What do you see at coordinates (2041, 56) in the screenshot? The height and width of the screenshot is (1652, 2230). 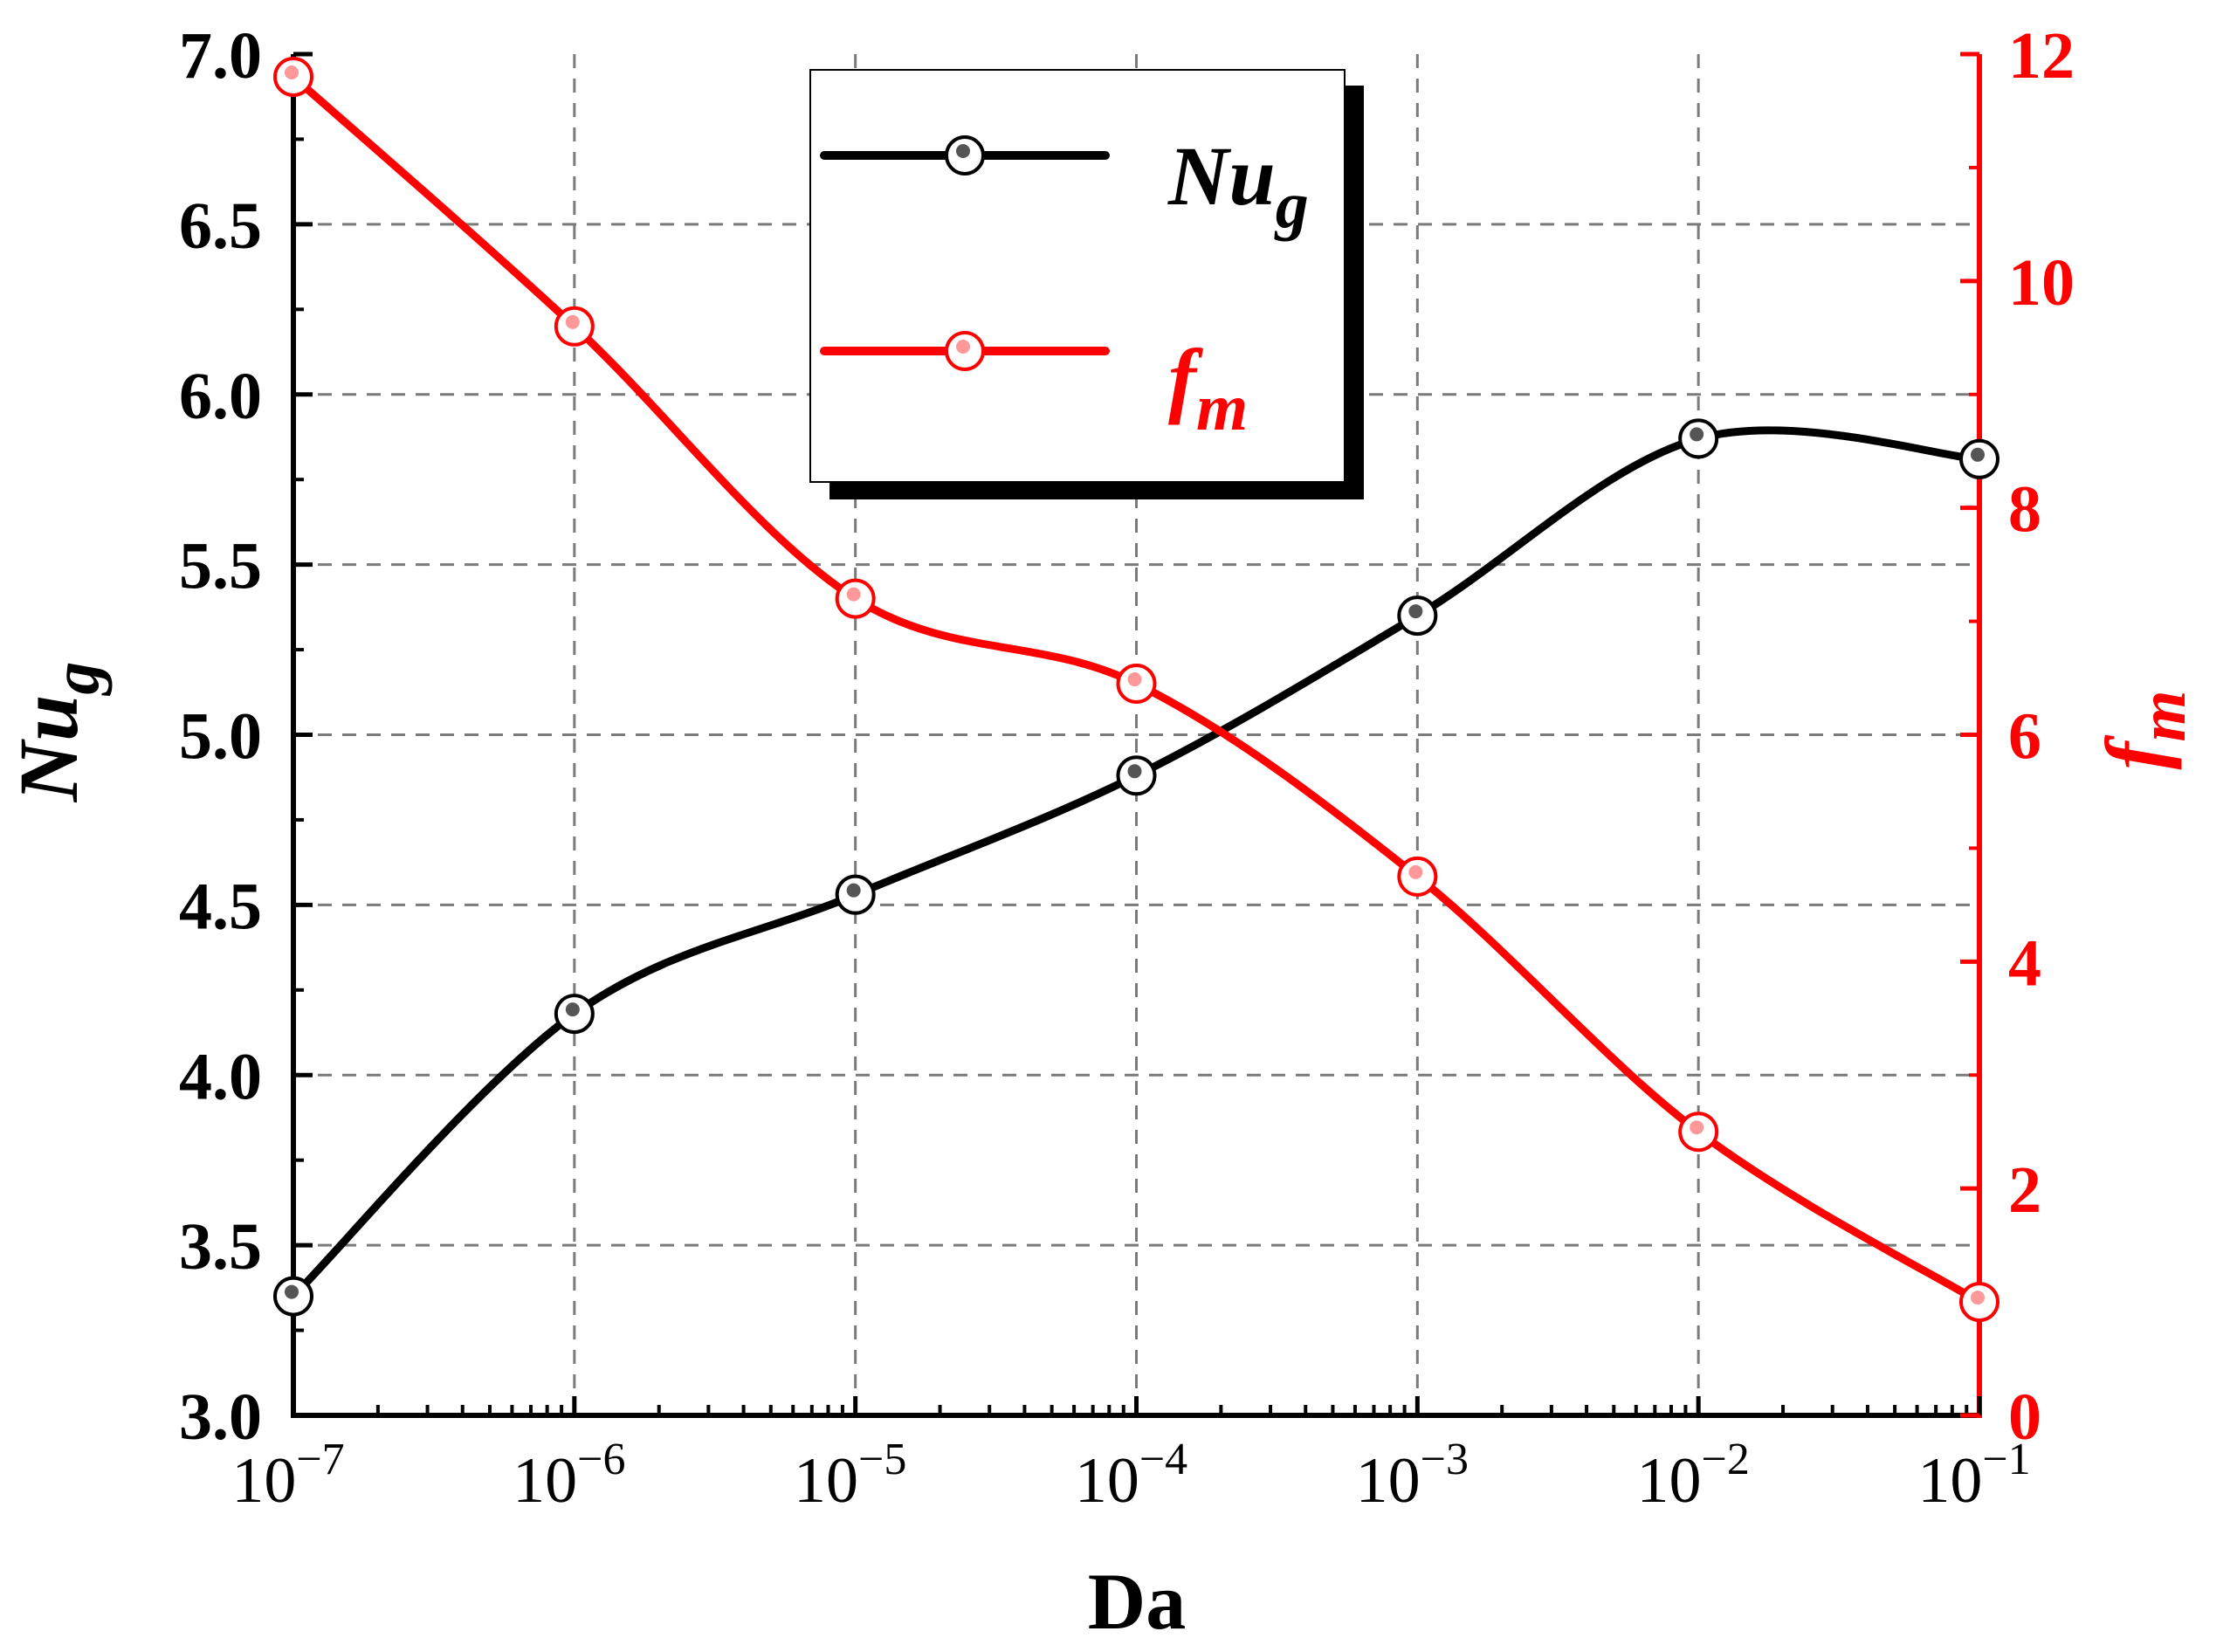 I see `right-tick-label: 12` at bounding box center [2041, 56].